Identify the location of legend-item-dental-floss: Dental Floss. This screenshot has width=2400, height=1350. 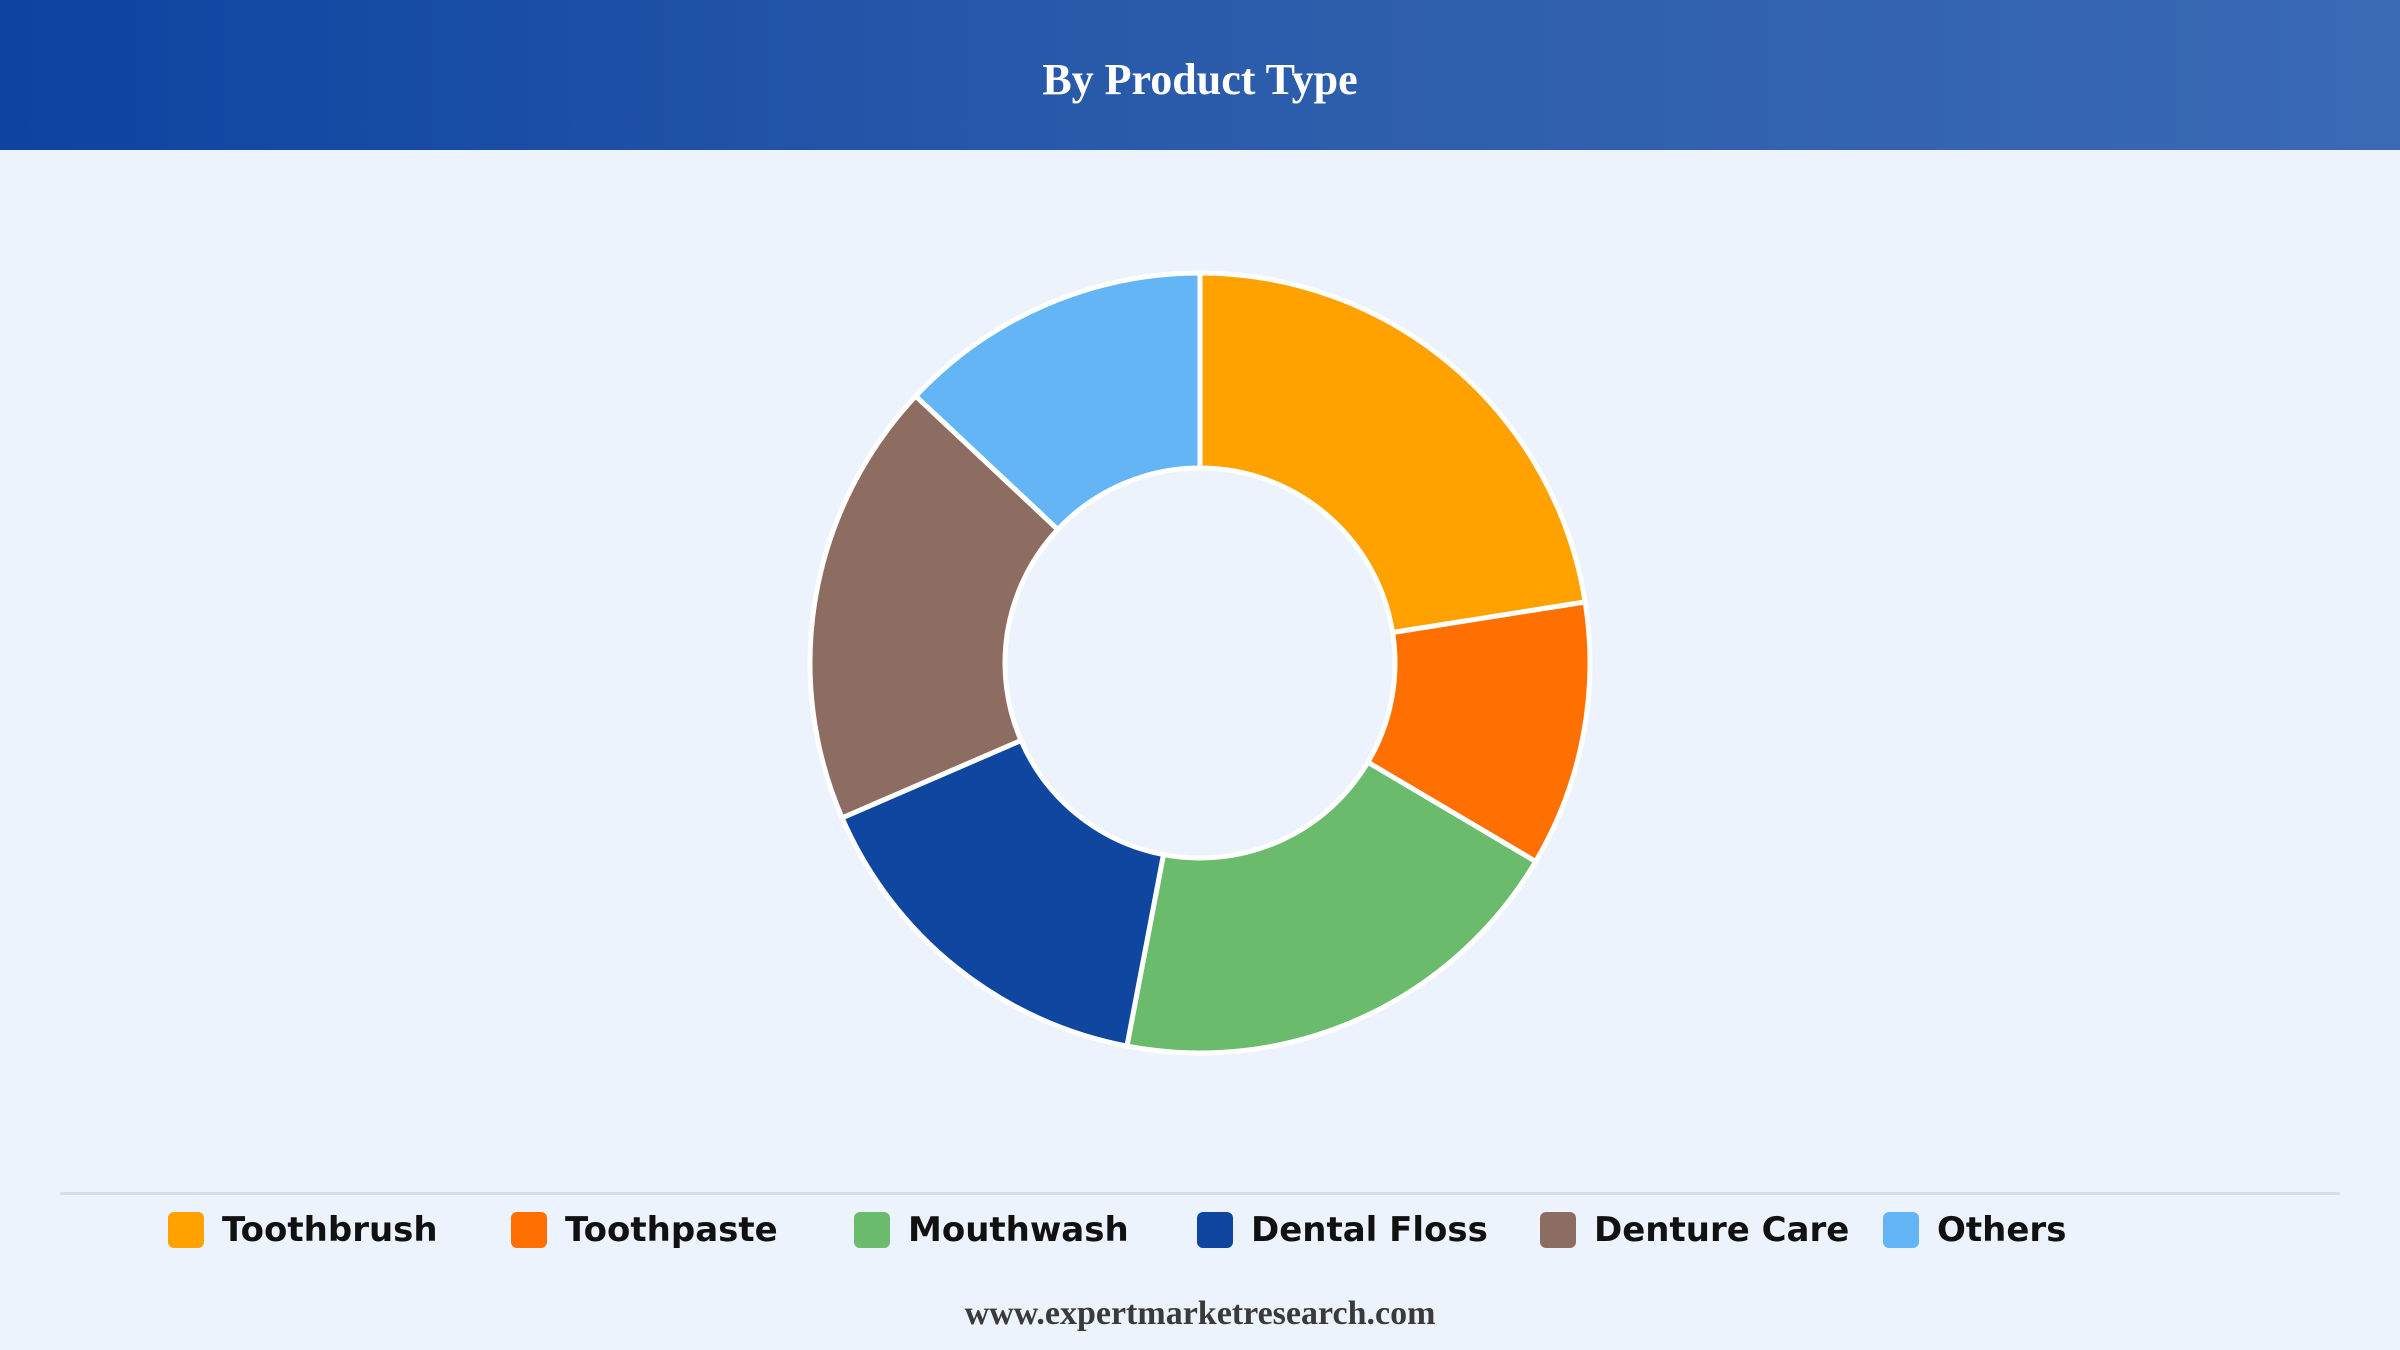
(1368, 1230).